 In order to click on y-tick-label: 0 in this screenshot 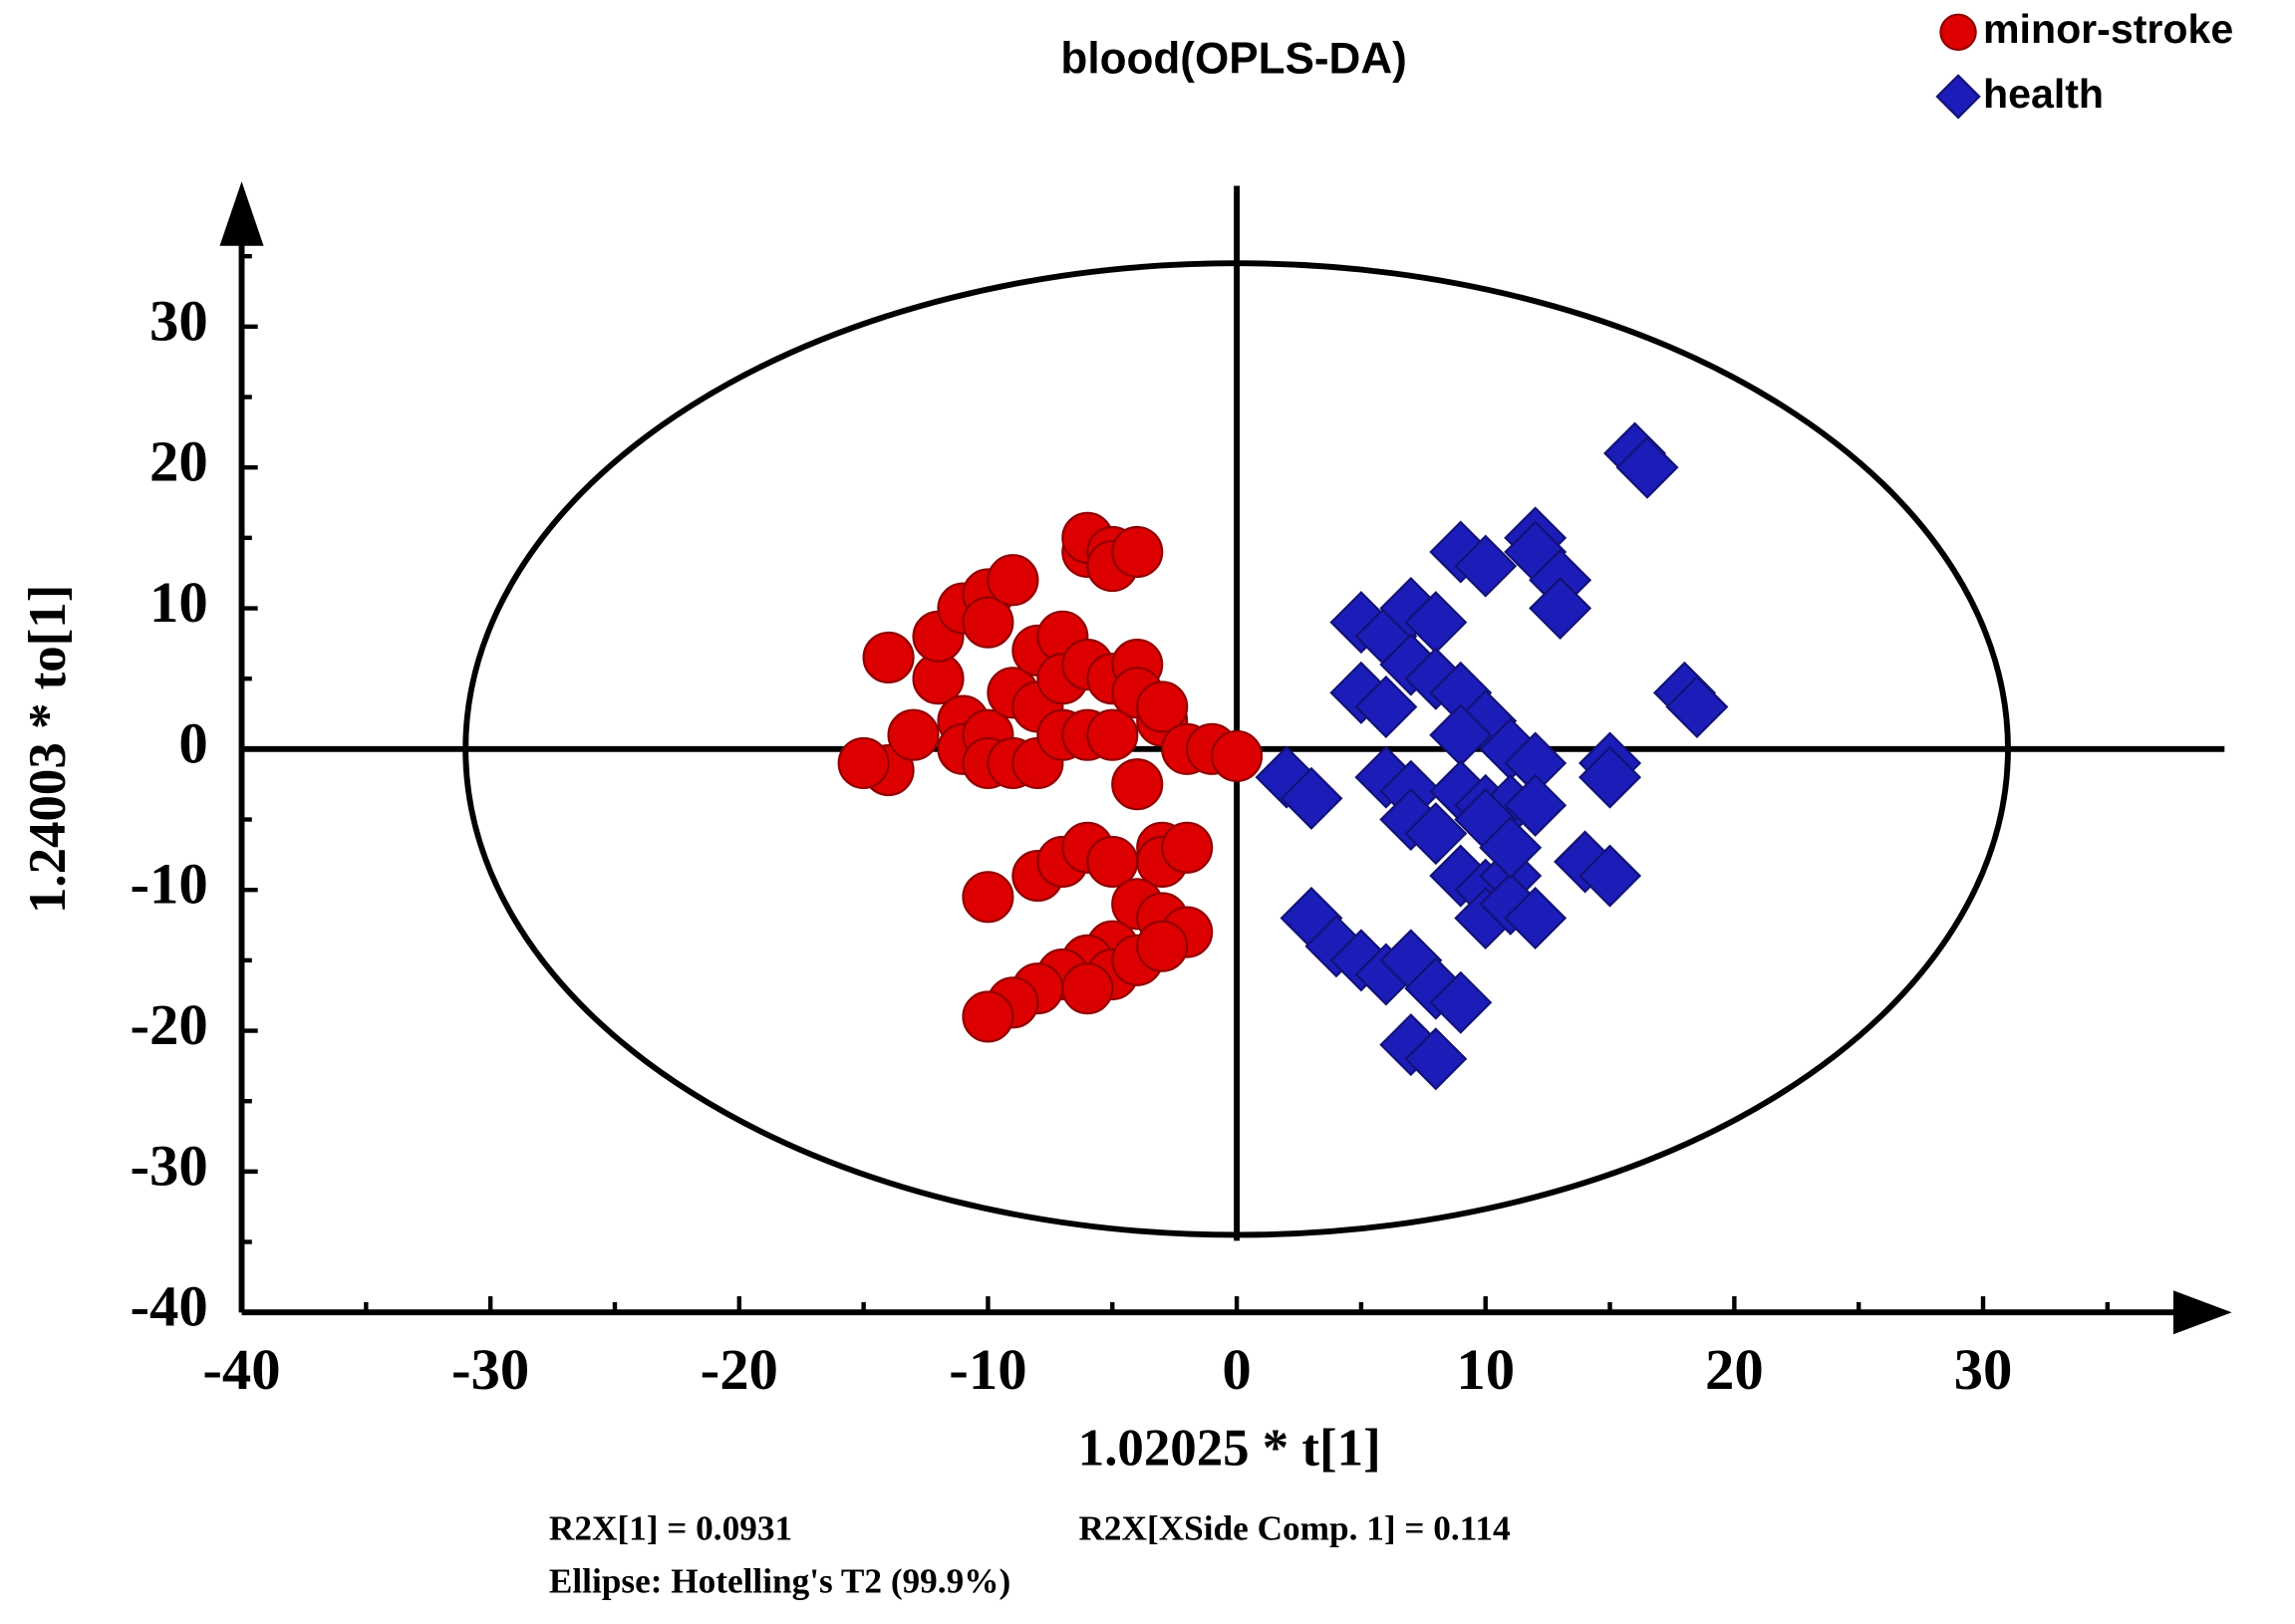, I will do `click(192, 743)`.